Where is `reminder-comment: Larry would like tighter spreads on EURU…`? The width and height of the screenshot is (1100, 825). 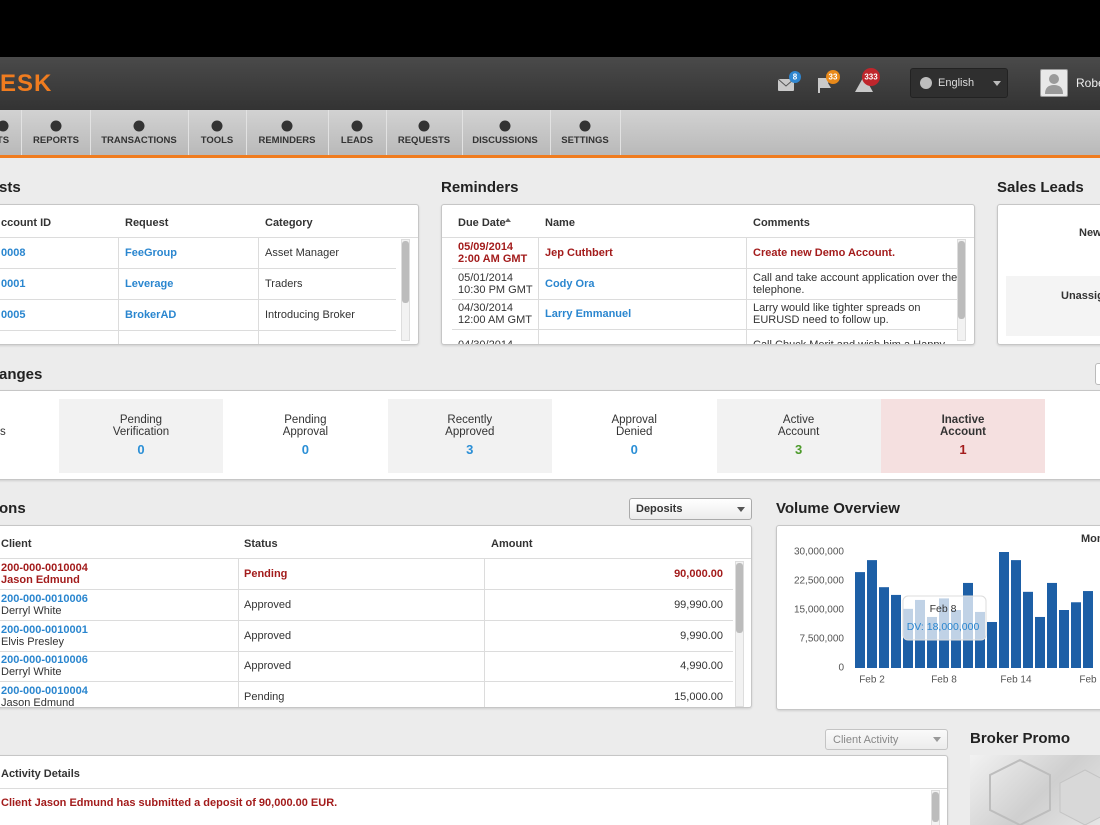
reminder-comment: Larry would like tighter spreads on EURU… is located at coordinates (837, 314).